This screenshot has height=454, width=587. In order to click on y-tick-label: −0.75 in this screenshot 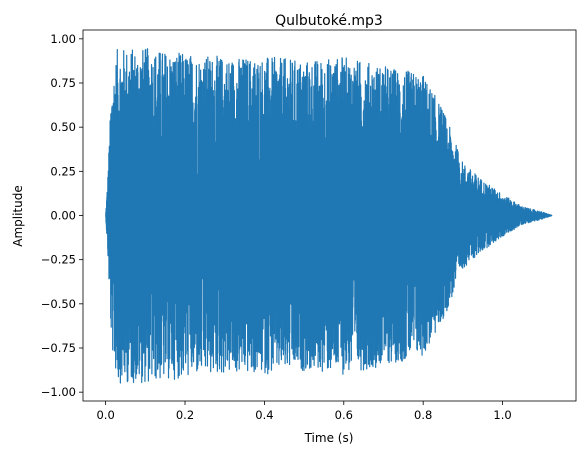, I will do `click(58, 348)`.